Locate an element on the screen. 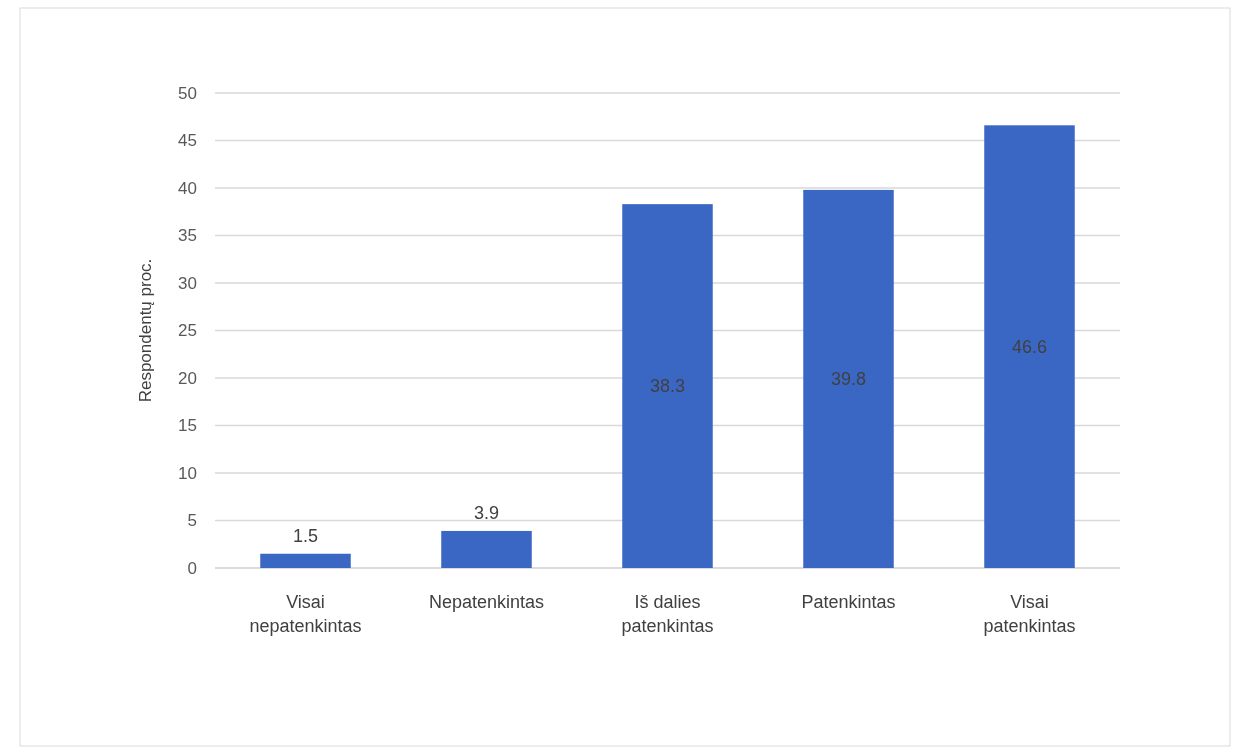 This screenshot has width=1238, height=751. y-tick-label: 25 is located at coordinates (187, 331).